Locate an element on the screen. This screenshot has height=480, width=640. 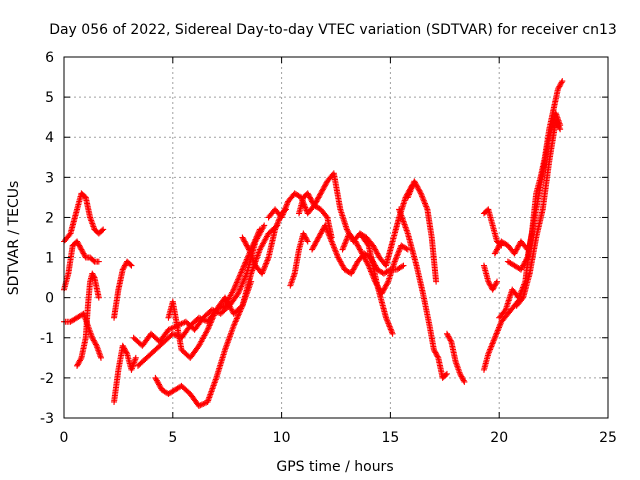
x-tick-label: 20 is located at coordinates (499, 438).